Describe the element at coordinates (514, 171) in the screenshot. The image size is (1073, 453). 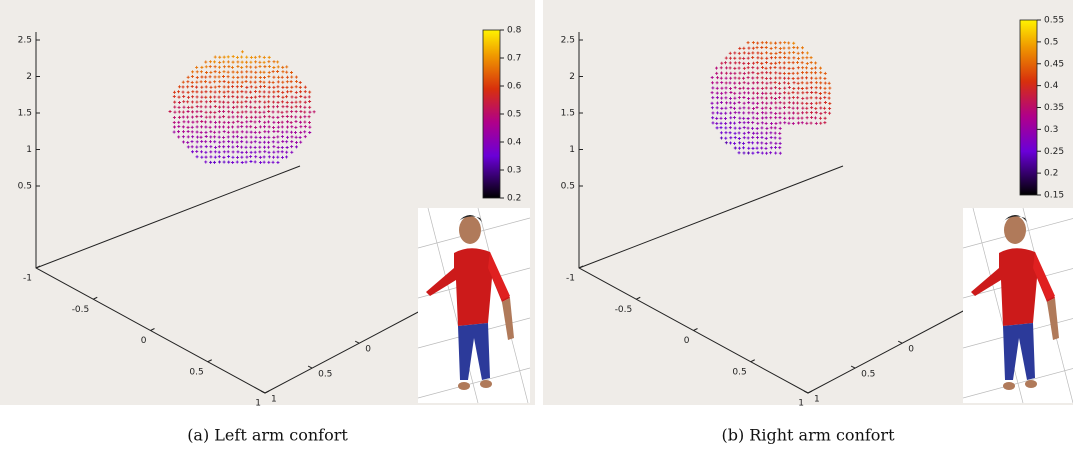
I see `colorbar-tick-label: 0.3` at that location.